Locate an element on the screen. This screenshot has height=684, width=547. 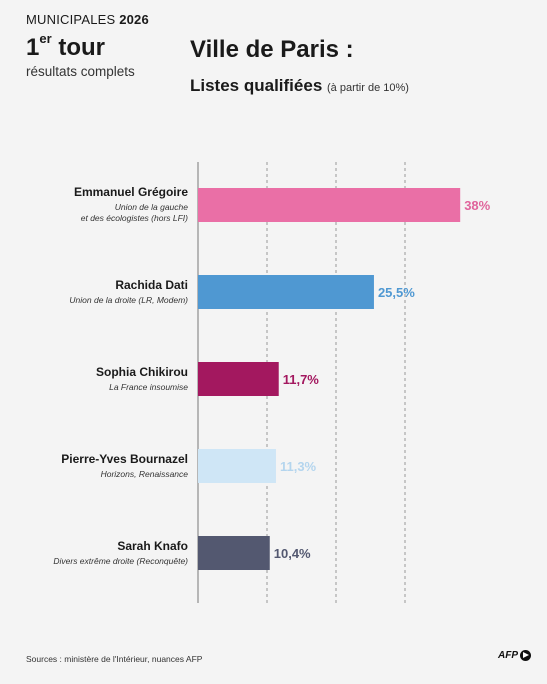
city-title: Ville de Paris : is located at coordinates (272, 49).